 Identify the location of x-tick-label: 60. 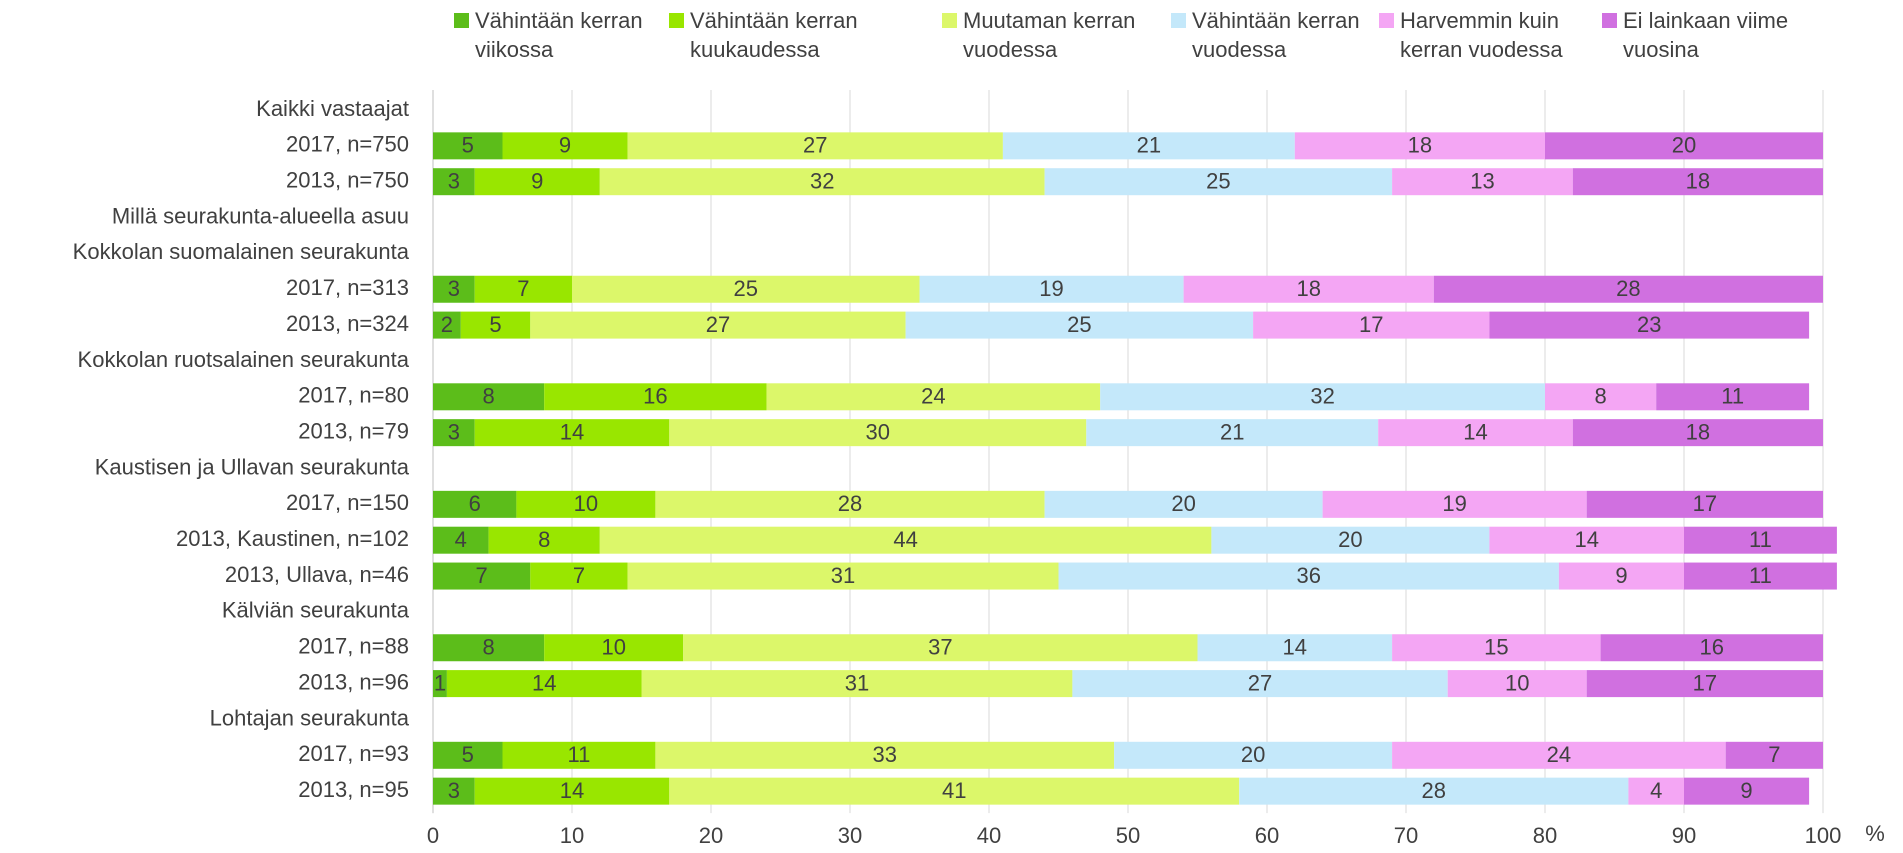
(1267, 835).